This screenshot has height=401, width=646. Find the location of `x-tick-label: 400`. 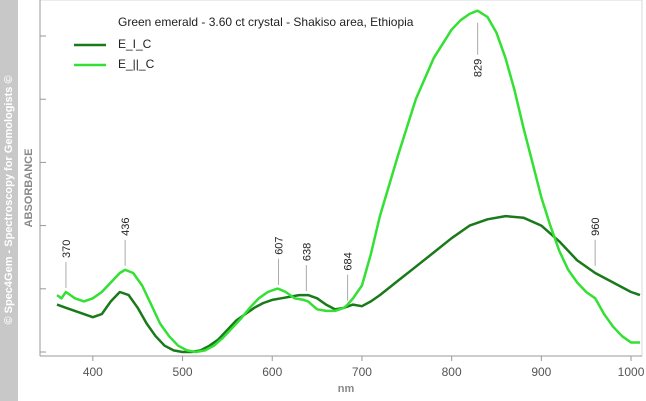

x-tick-label: 400 is located at coordinates (93, 372).